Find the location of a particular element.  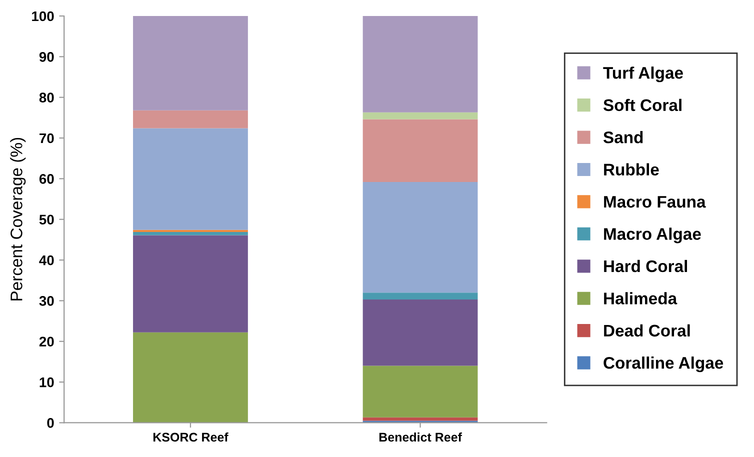

y-tick-label: 80 is located at coordinates (46, 97).